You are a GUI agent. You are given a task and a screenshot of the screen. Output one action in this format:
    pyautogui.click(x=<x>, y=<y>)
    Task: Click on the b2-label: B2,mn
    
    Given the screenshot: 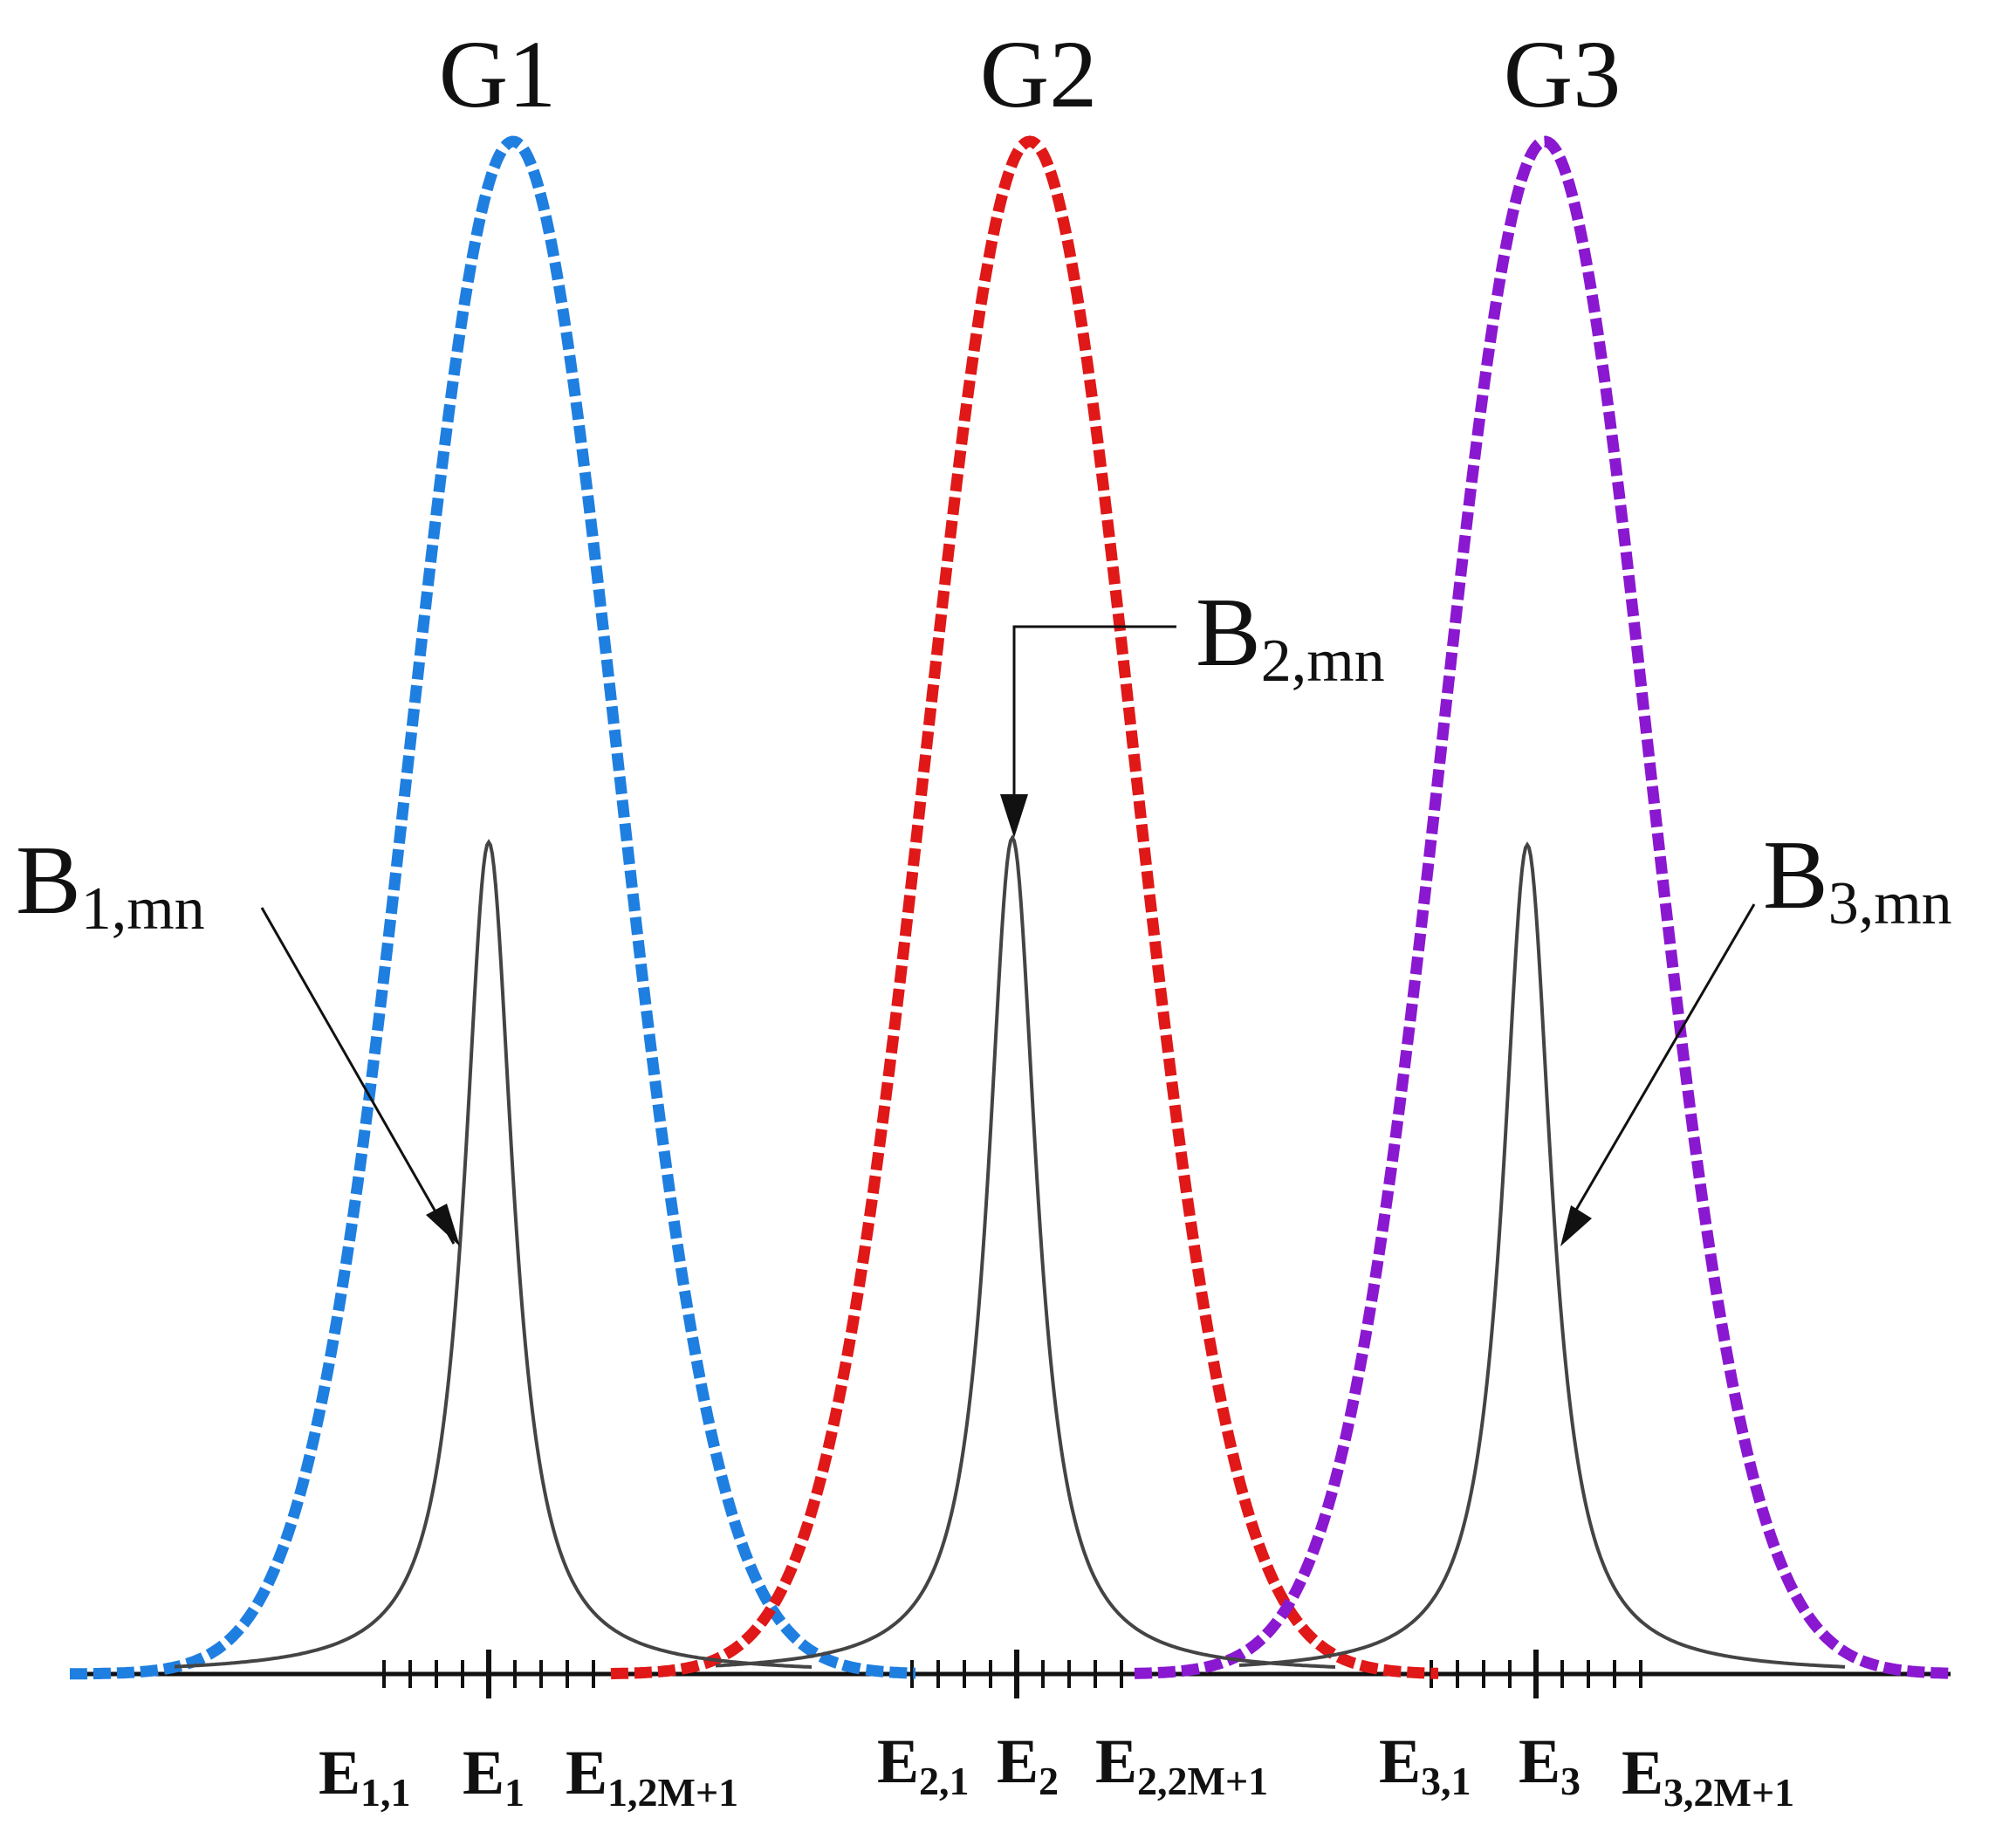 What is the action you would take?
    pyautogui.click(x=1290, y=637)
    